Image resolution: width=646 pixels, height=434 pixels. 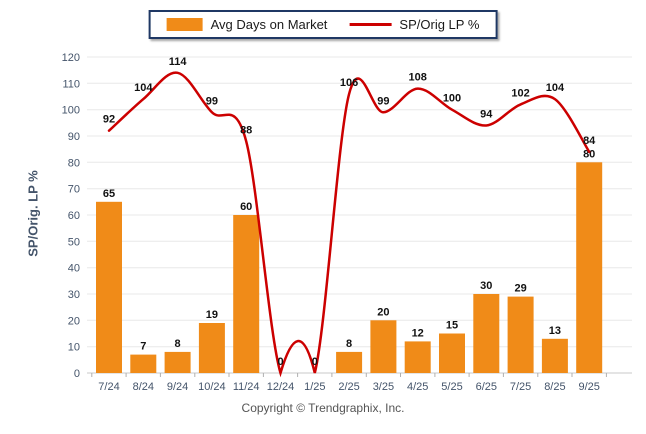 What do you see at coordinates (74, 190) in the screenshot?
I see `y-tick-label: 70` at bounding box center [74, 190].